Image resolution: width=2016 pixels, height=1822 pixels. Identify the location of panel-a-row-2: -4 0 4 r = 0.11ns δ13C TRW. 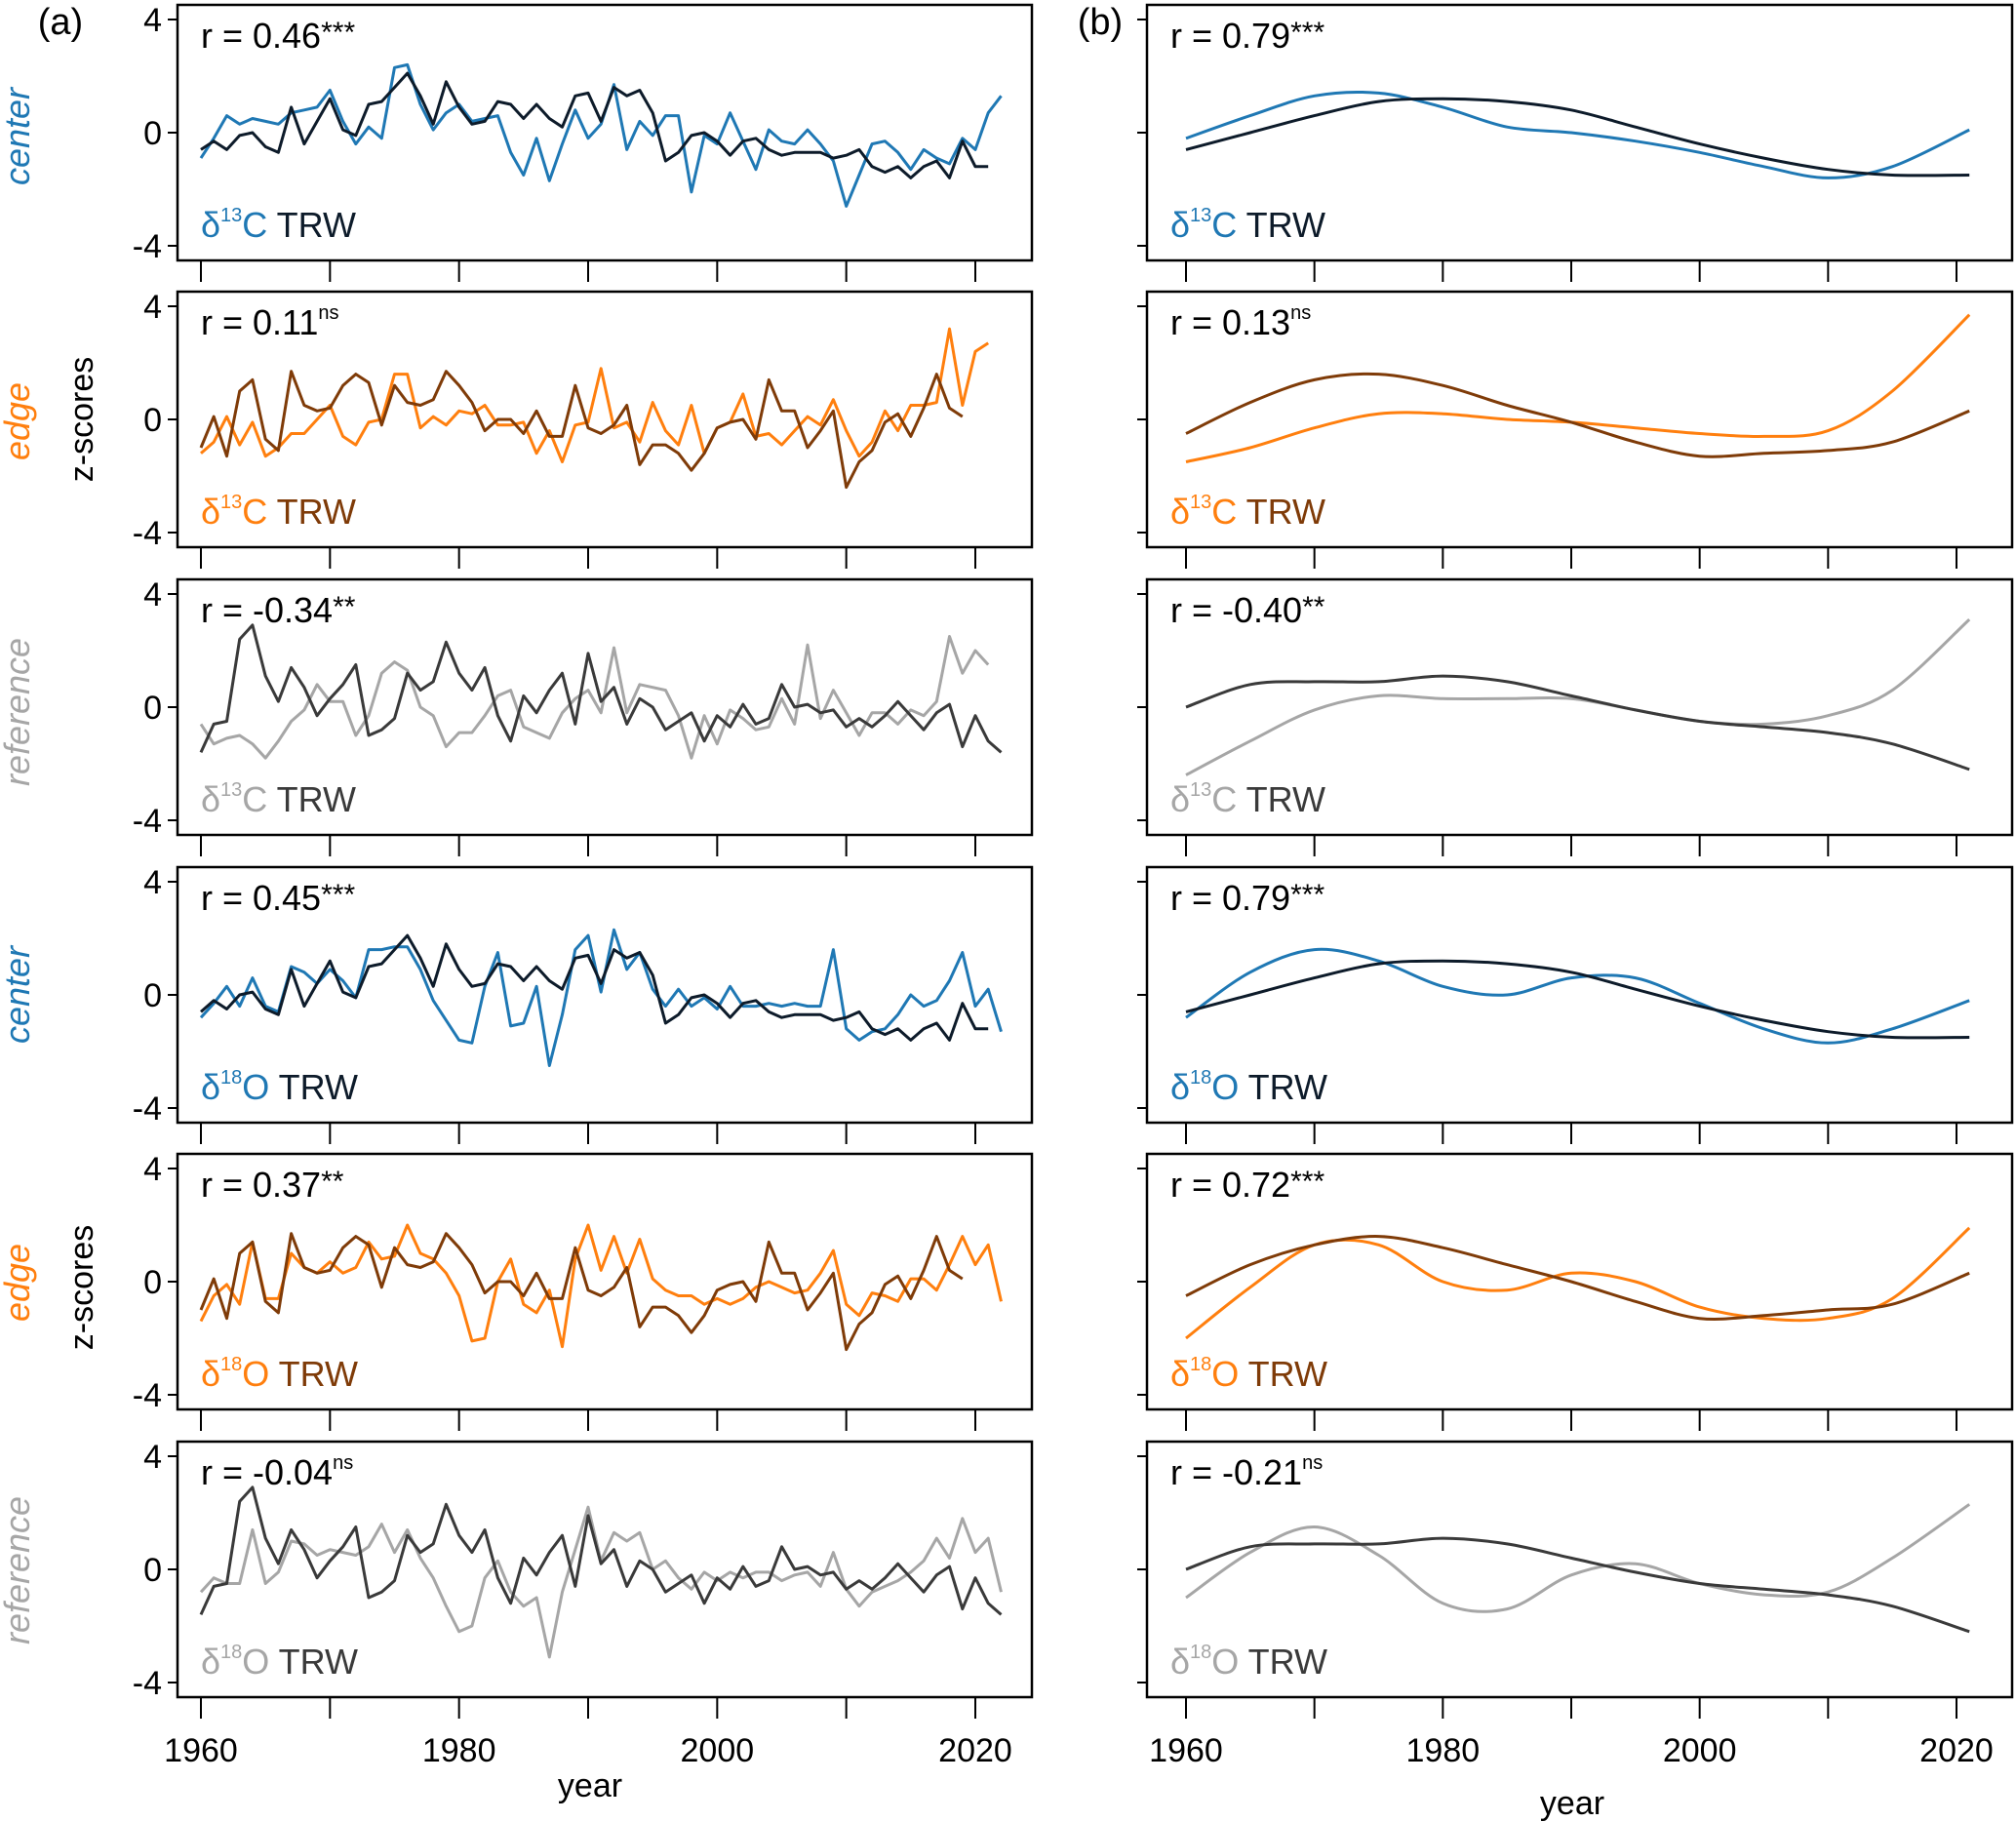
(584, 429).